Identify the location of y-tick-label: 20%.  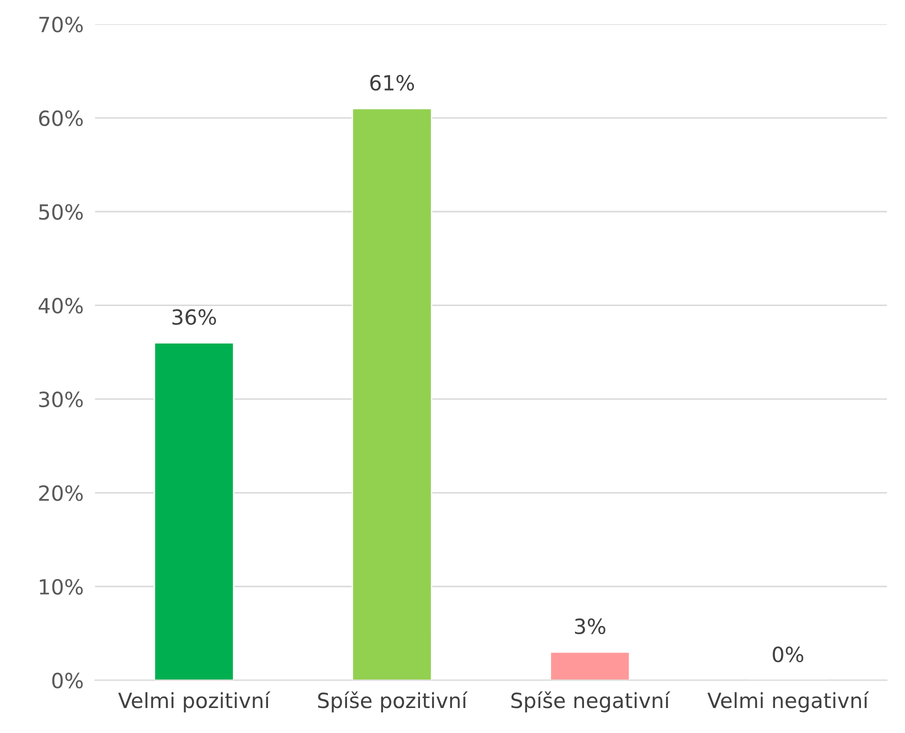
(61, 493).